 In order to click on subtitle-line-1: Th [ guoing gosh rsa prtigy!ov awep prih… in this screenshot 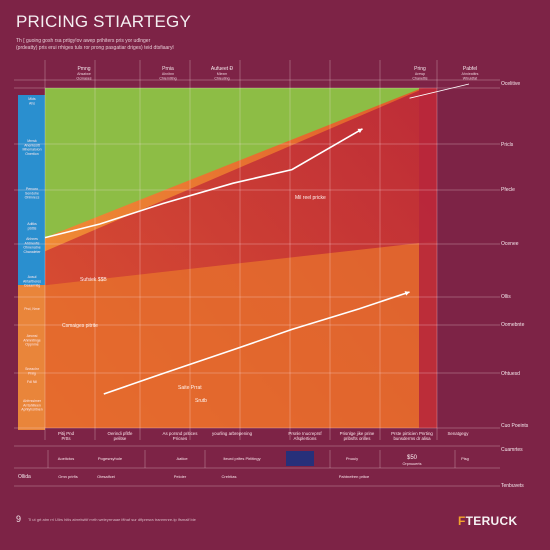, I will do `click(83, 41)`.